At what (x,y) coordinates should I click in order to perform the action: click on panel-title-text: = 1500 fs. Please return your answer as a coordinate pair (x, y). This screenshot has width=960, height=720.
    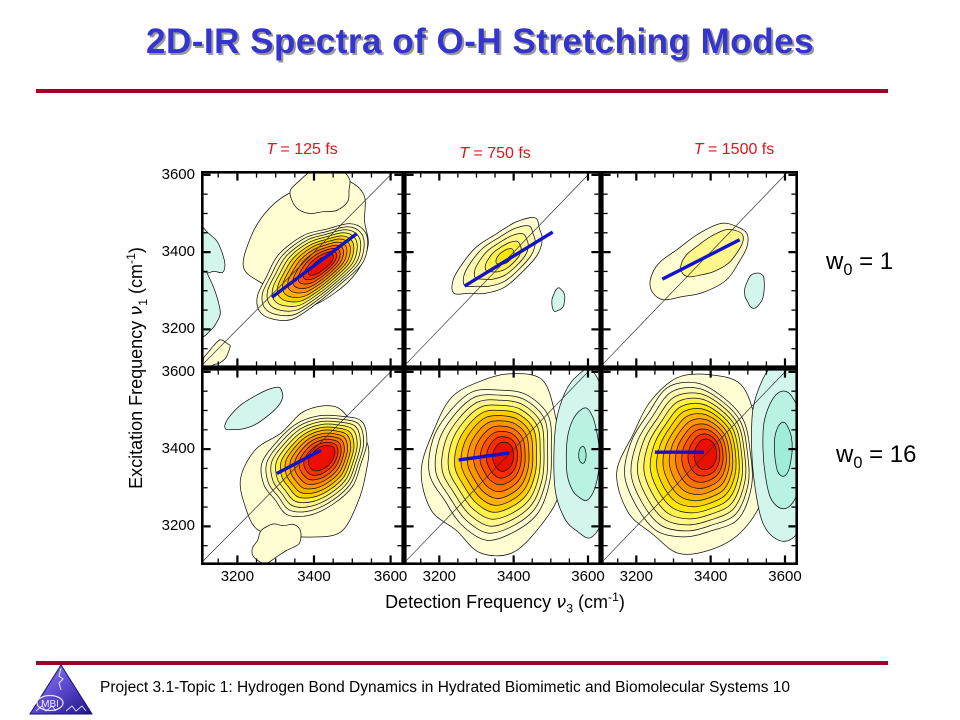
    Looking at the image, I should click on (739, 149).